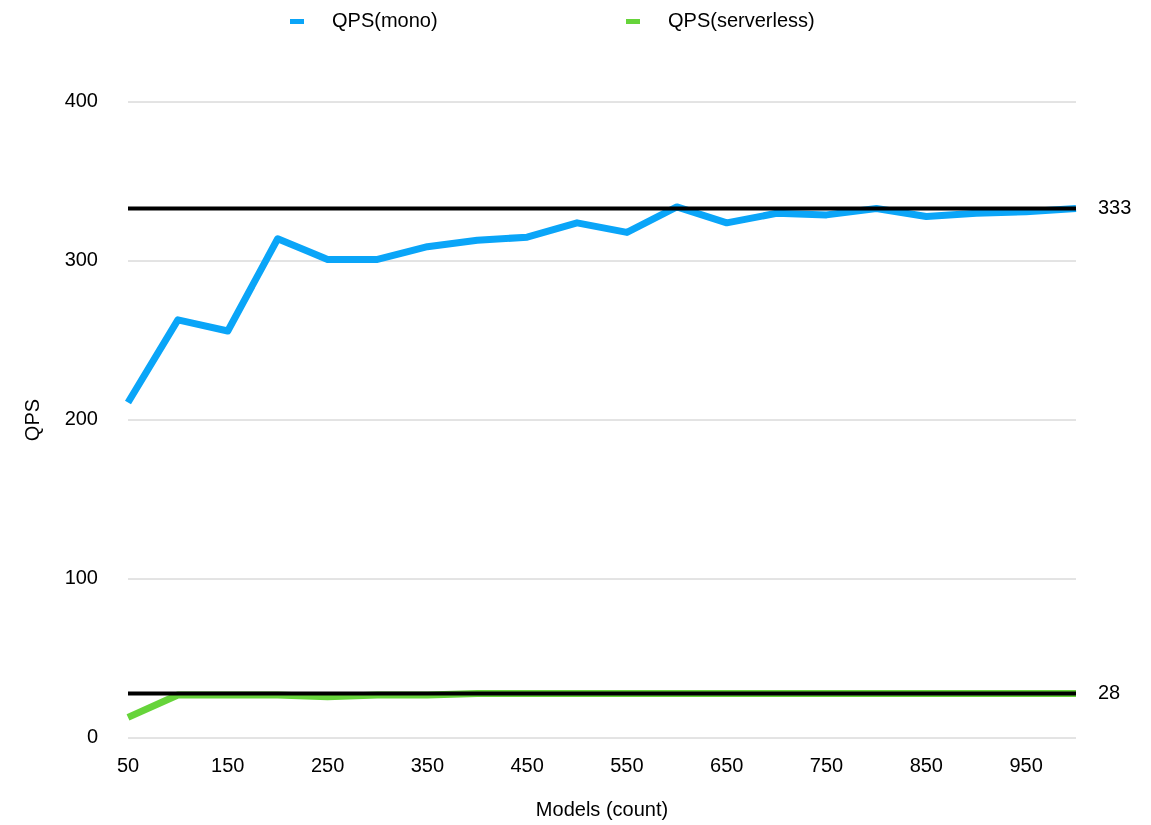 Image resolution: width=1151 pixels, height=825 pixels. I want to click on y-tick-label: 200, so click(81, 418).